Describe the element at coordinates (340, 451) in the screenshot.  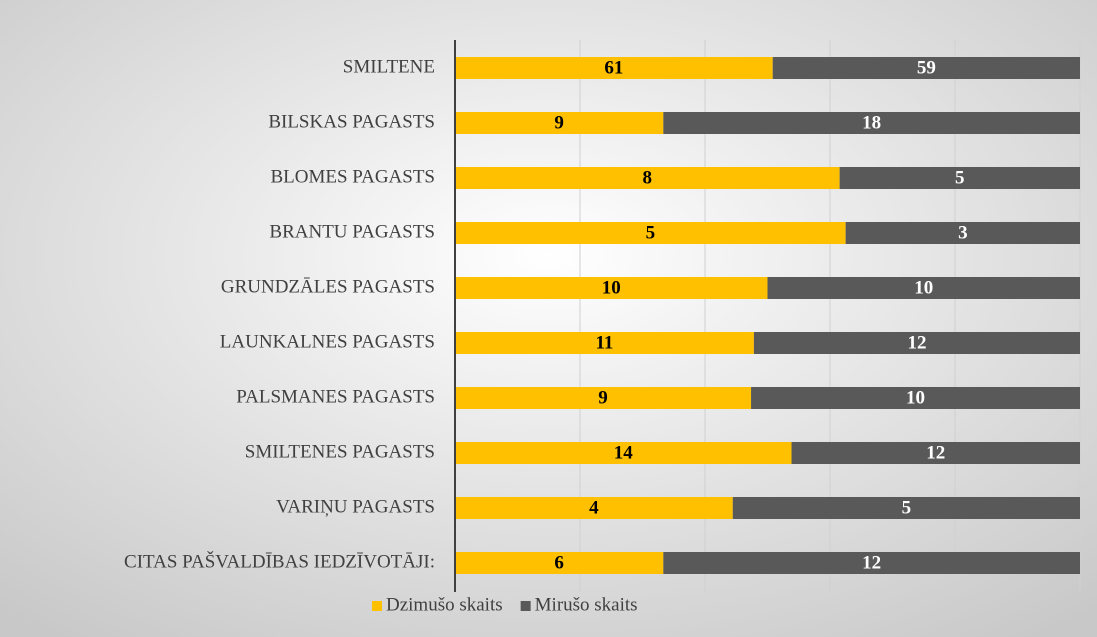
I see `category-label: SMILTENES PAGASTS` at that location.